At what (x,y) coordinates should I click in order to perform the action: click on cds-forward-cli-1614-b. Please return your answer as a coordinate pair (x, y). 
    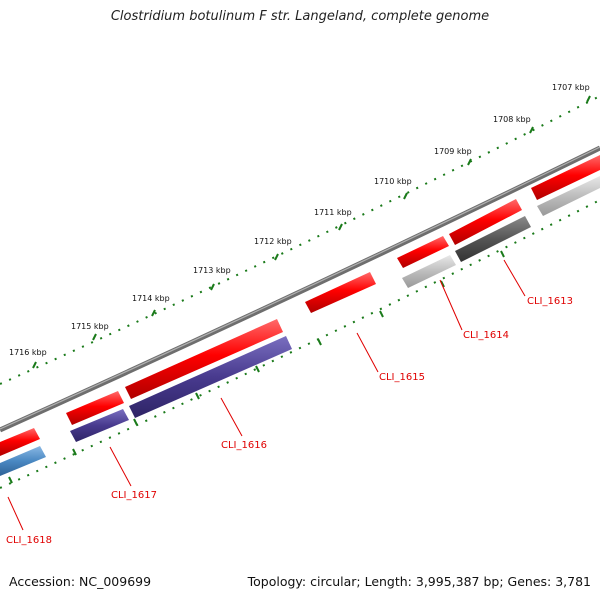
    Looking at the image, I should click on (423, 252).